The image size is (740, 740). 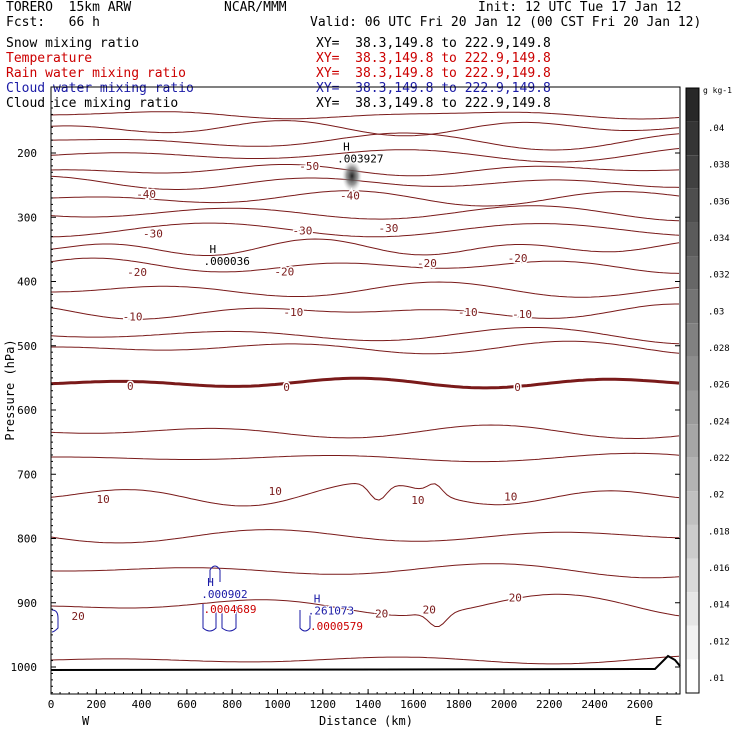 What do you see at coordinates (51, 704) in the screenshot?
I see `x-tick-label: 0` at bounding box center [51, 704].